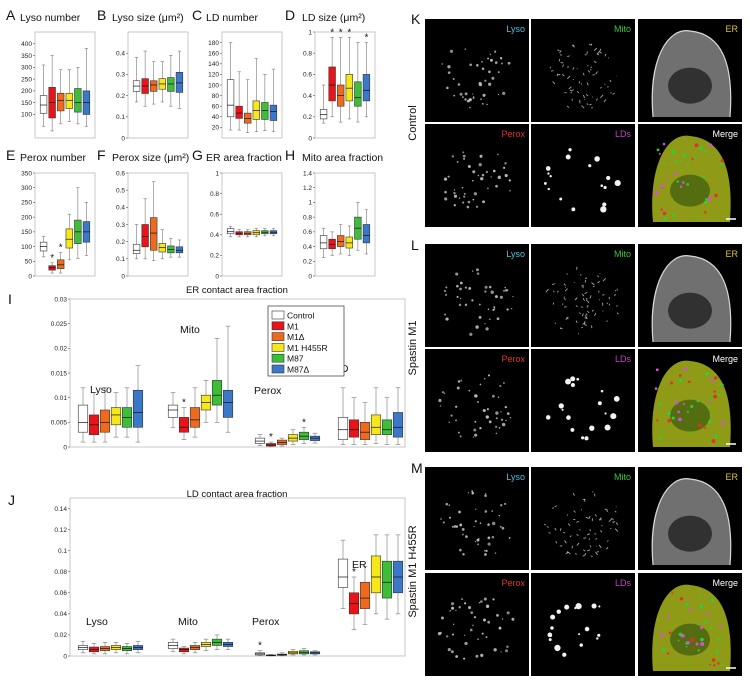 Image resolution: width=750 pixels, height=690 pixels. I want to click on panel-letter: I, so click(10, 299).